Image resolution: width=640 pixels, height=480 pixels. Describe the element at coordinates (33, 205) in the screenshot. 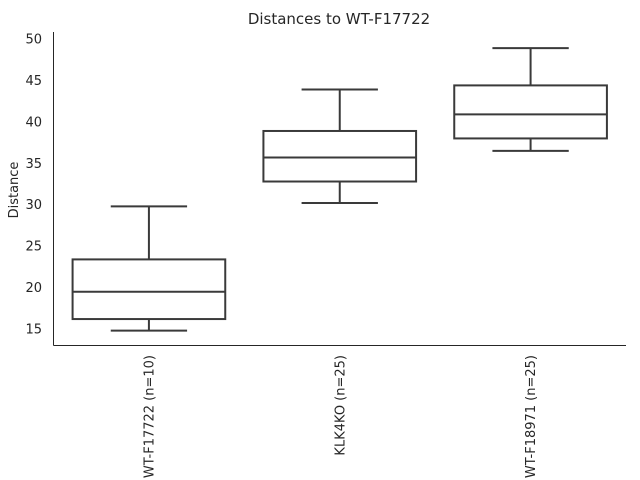

I see `y-tick-label: 30` at that location.